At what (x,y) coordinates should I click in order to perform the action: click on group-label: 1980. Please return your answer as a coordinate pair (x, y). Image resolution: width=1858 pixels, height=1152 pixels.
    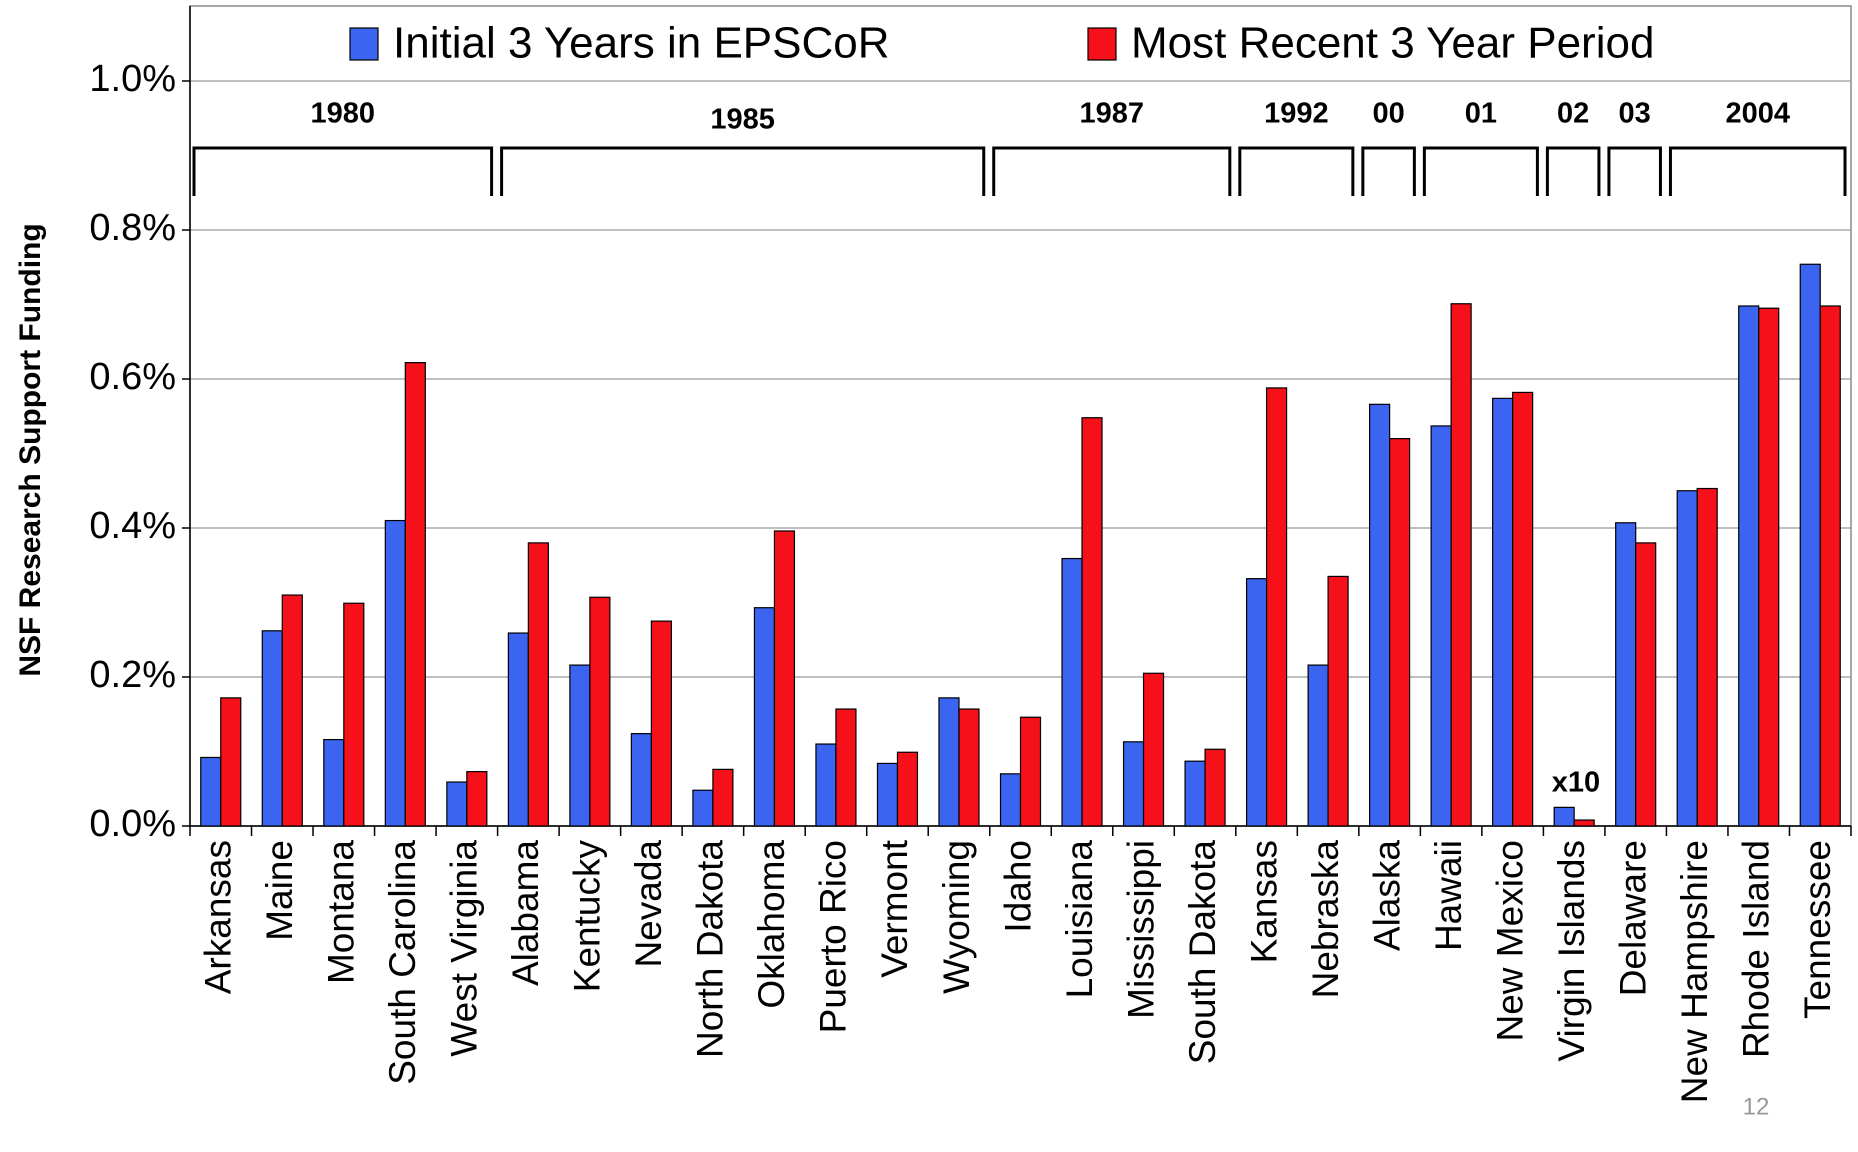
    Looking at the image, I should click on (343, 114).